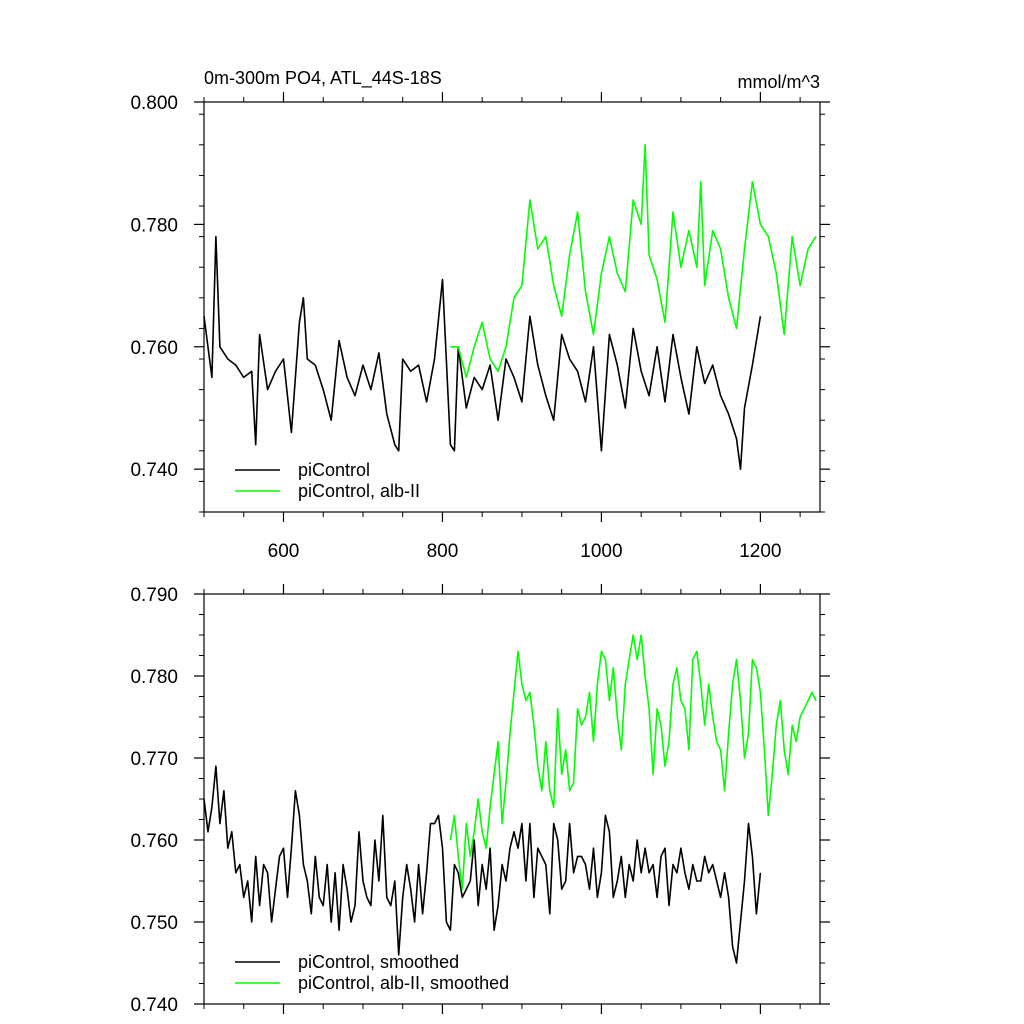  What do you see at coordinates (323, 78) in the screenshot?
I see `chart-title: 0m-300m PO4, ATL_44S-18S` at bounding box center [323, 78].